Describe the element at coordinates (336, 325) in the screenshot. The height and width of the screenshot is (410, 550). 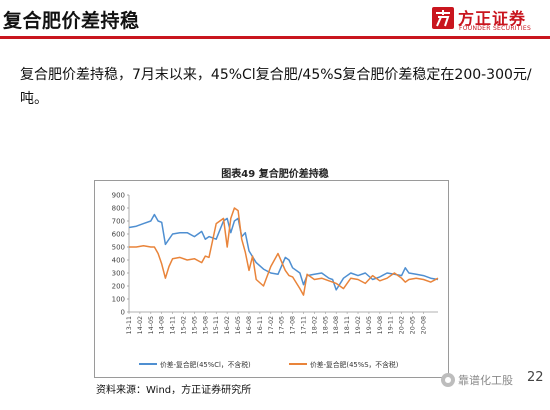
I see `x-tick-label: 18-08` at that location.